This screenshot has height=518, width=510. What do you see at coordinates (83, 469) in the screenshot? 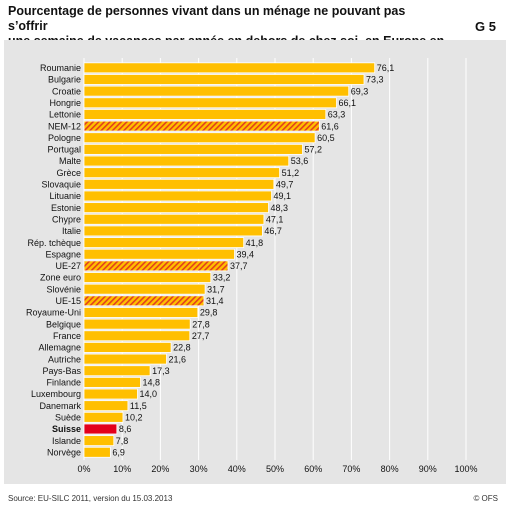
I see `x-tick-label: 0%` at bounding box center [83, 469].